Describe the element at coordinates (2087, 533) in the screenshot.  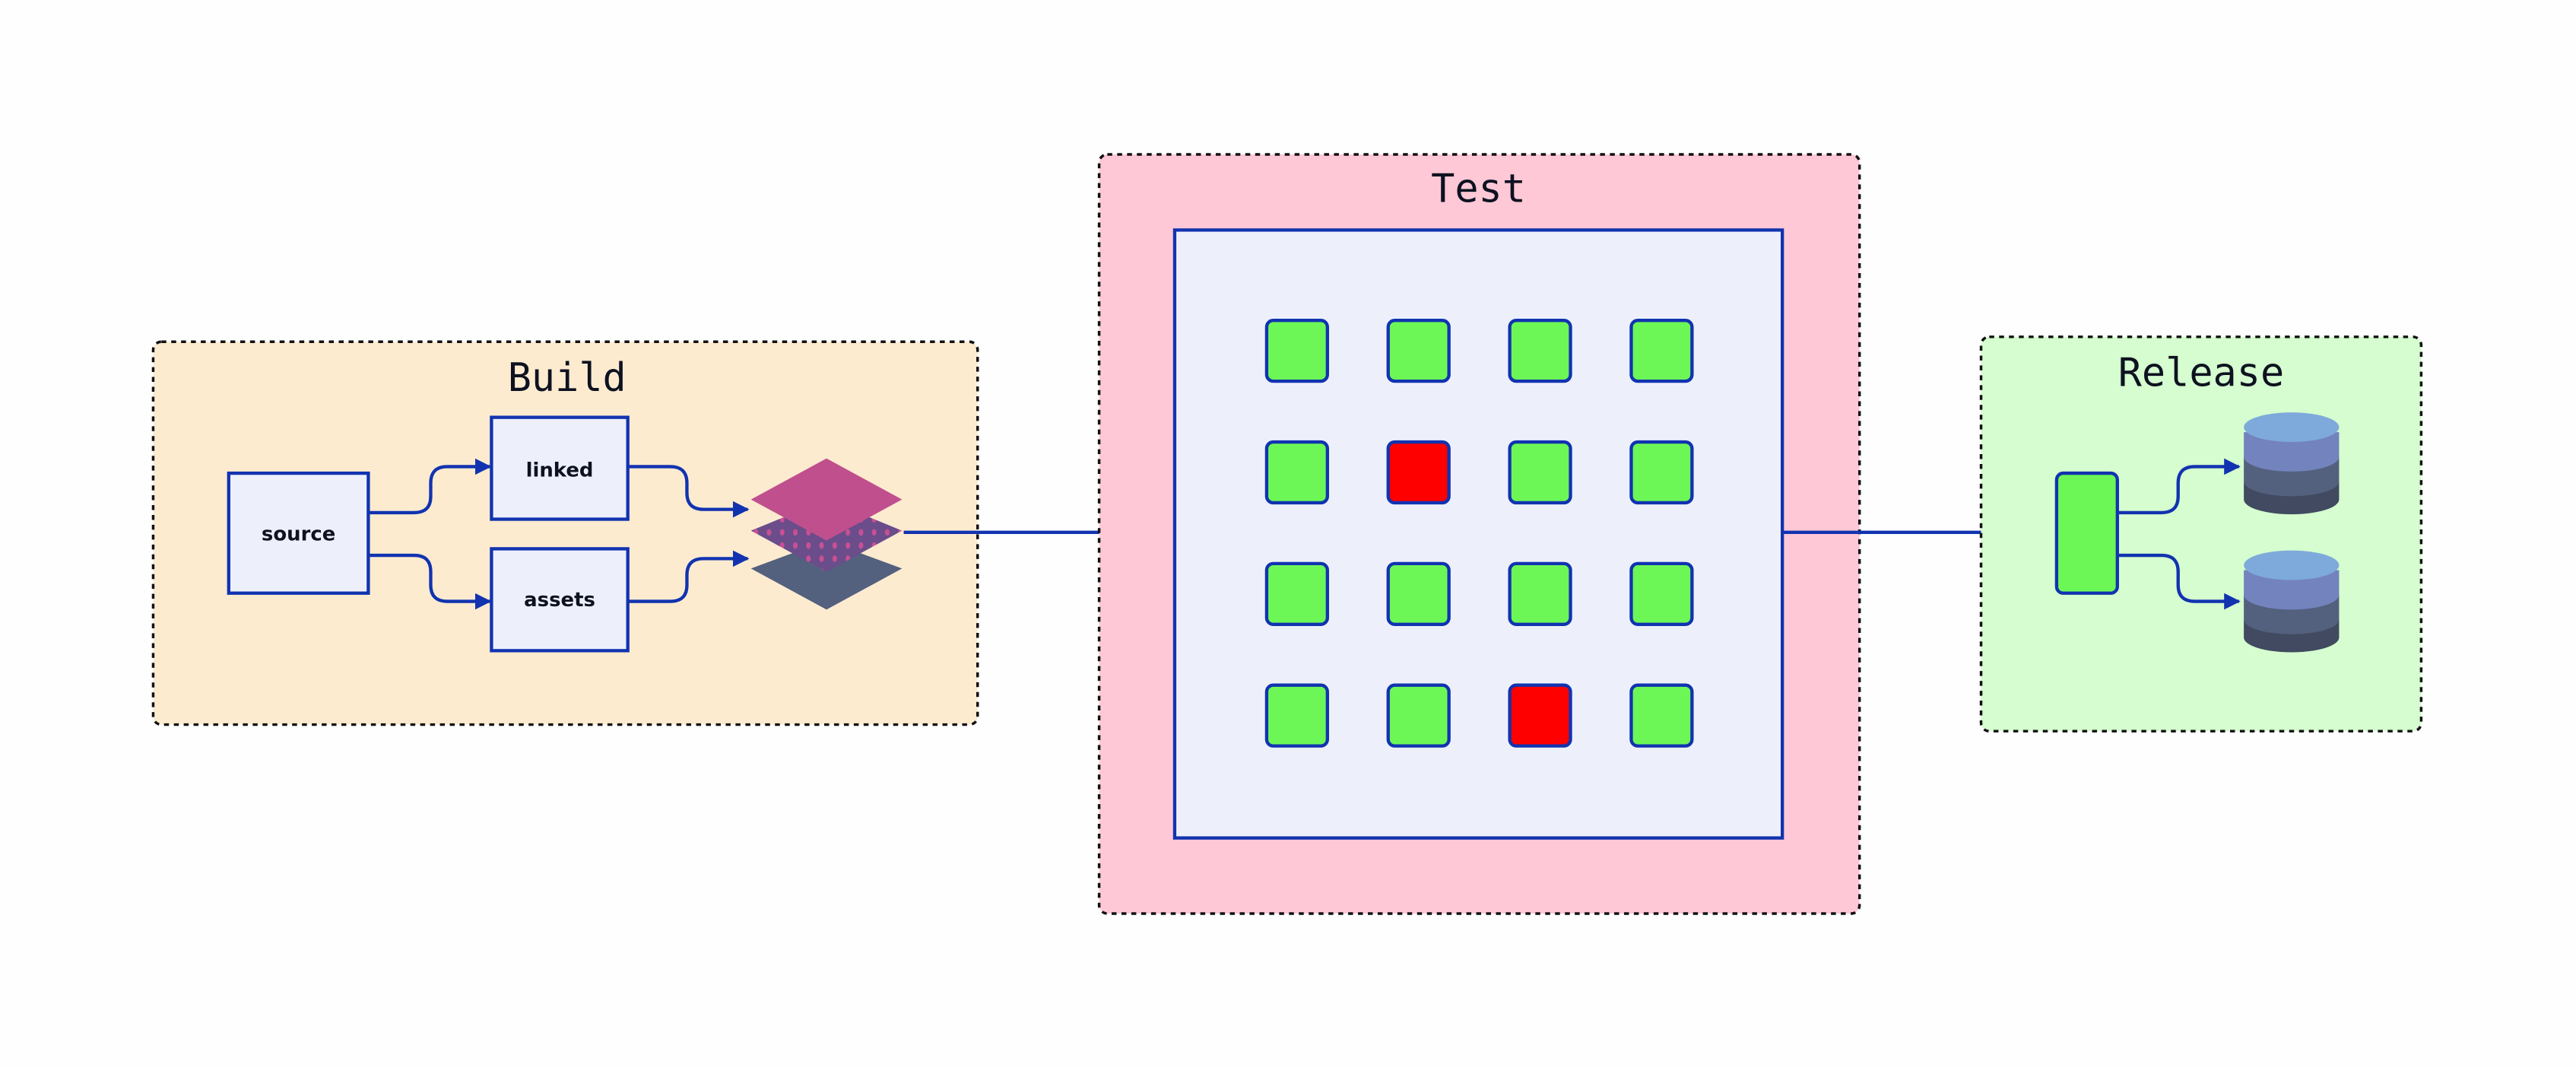
I see `release-node` at that location.